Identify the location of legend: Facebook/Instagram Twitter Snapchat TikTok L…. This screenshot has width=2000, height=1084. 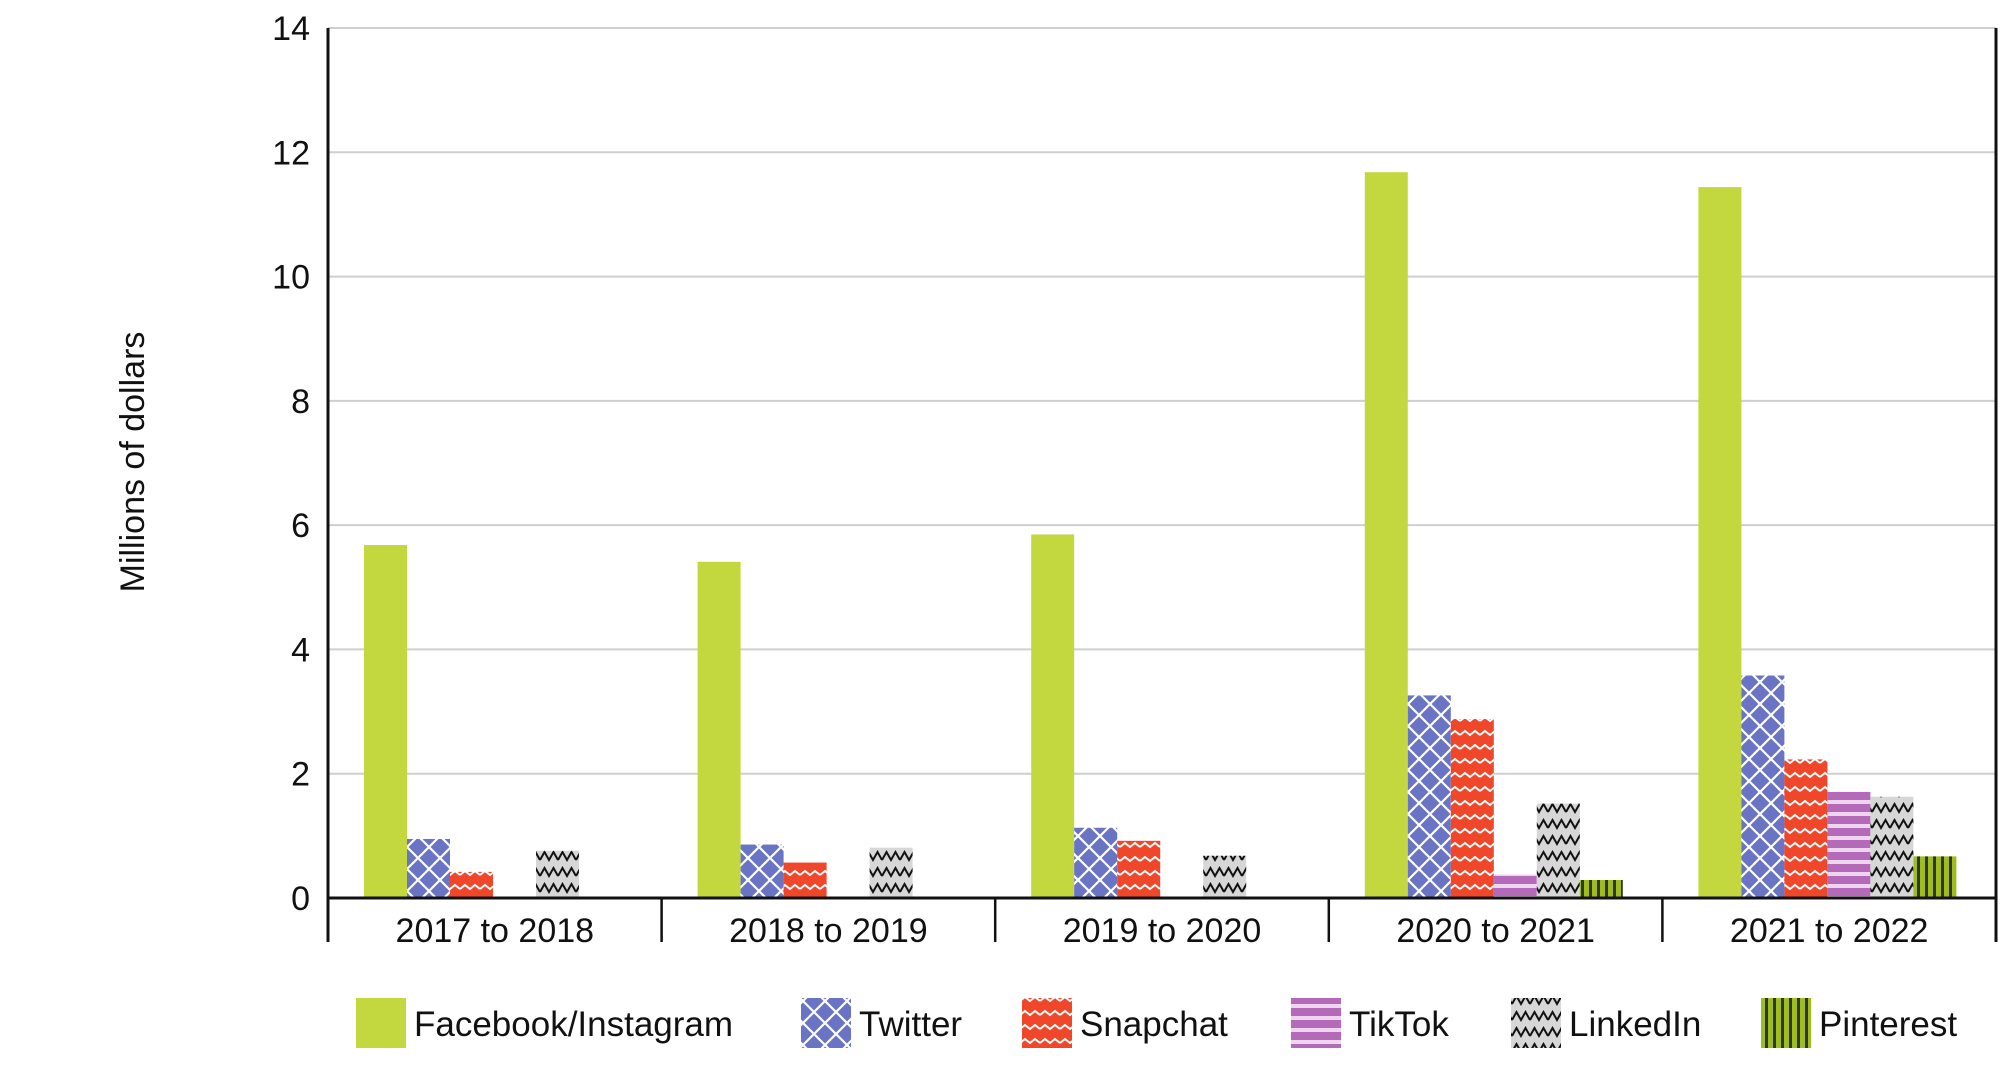
(1156, 1023).